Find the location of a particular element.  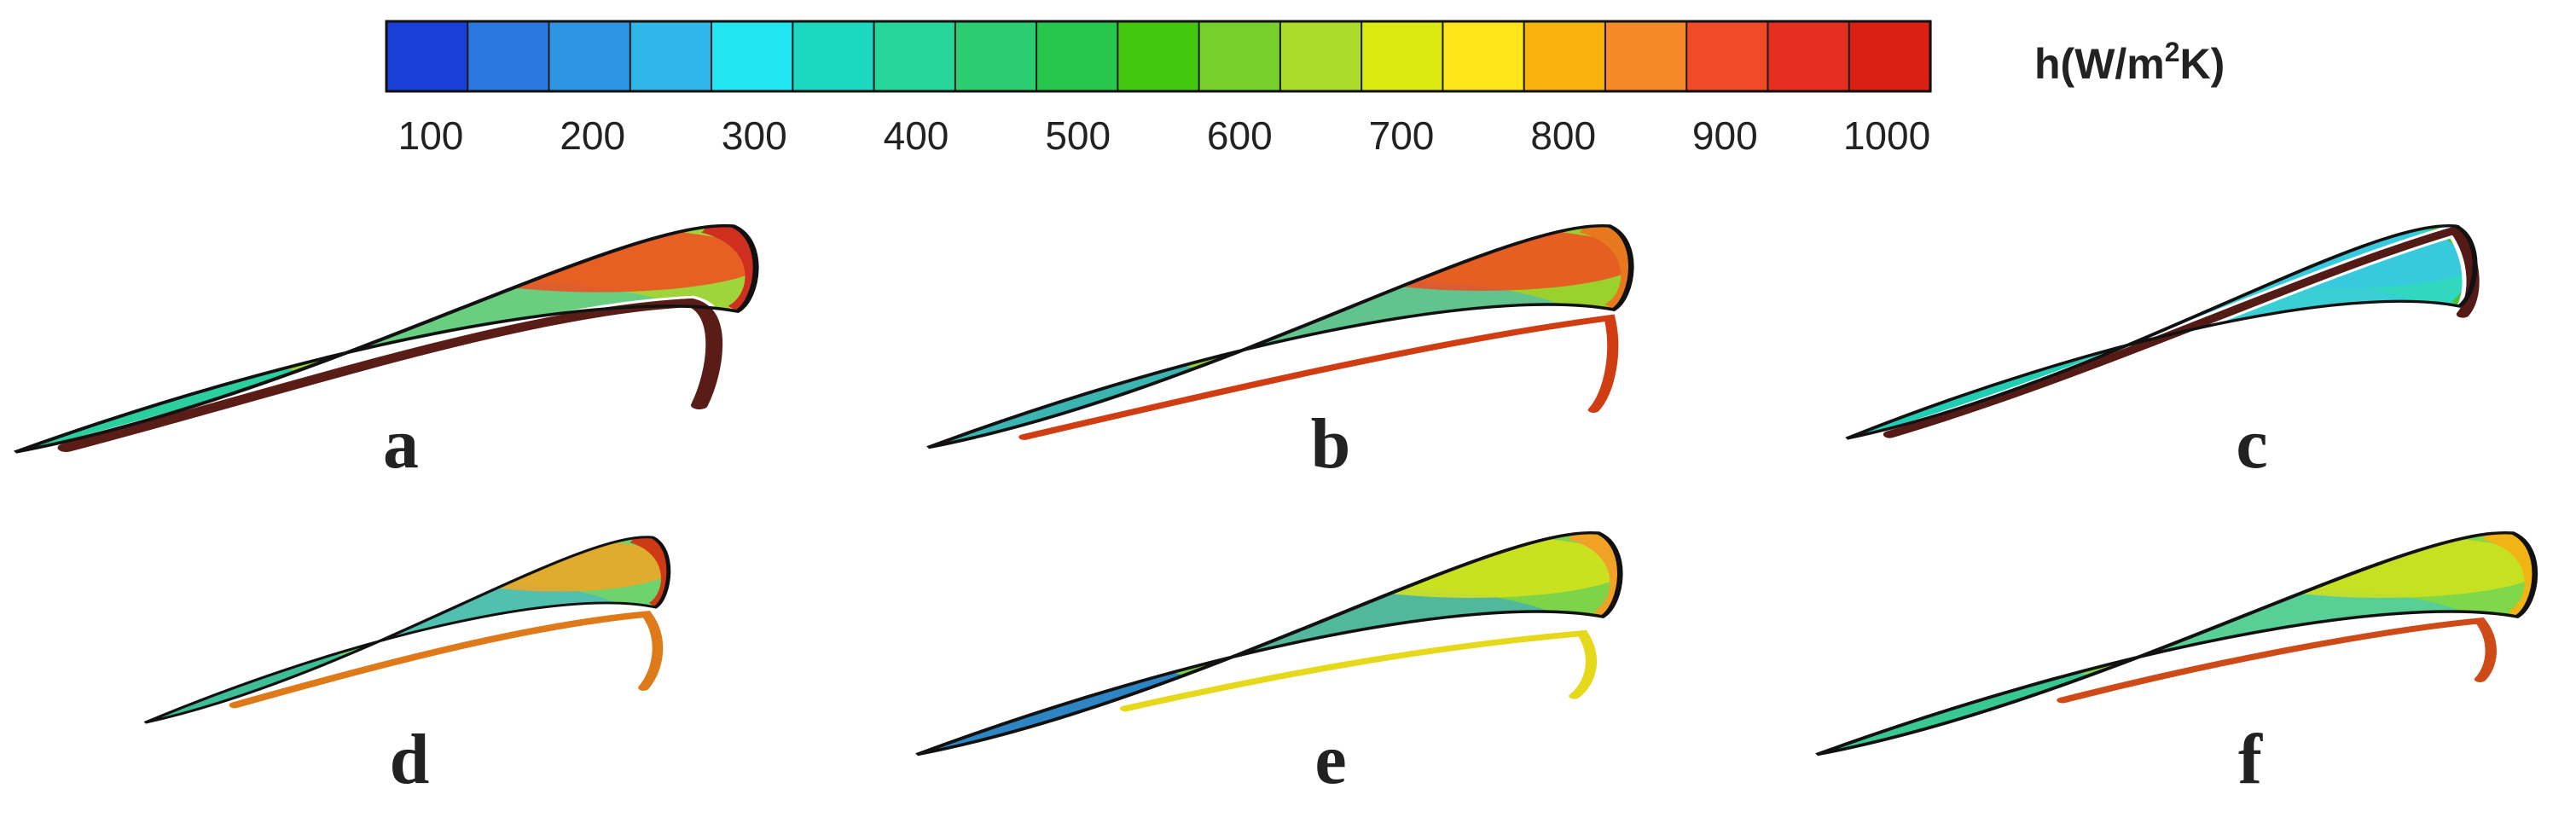

panel-label-c: c is located at coordinates (2251, 444).